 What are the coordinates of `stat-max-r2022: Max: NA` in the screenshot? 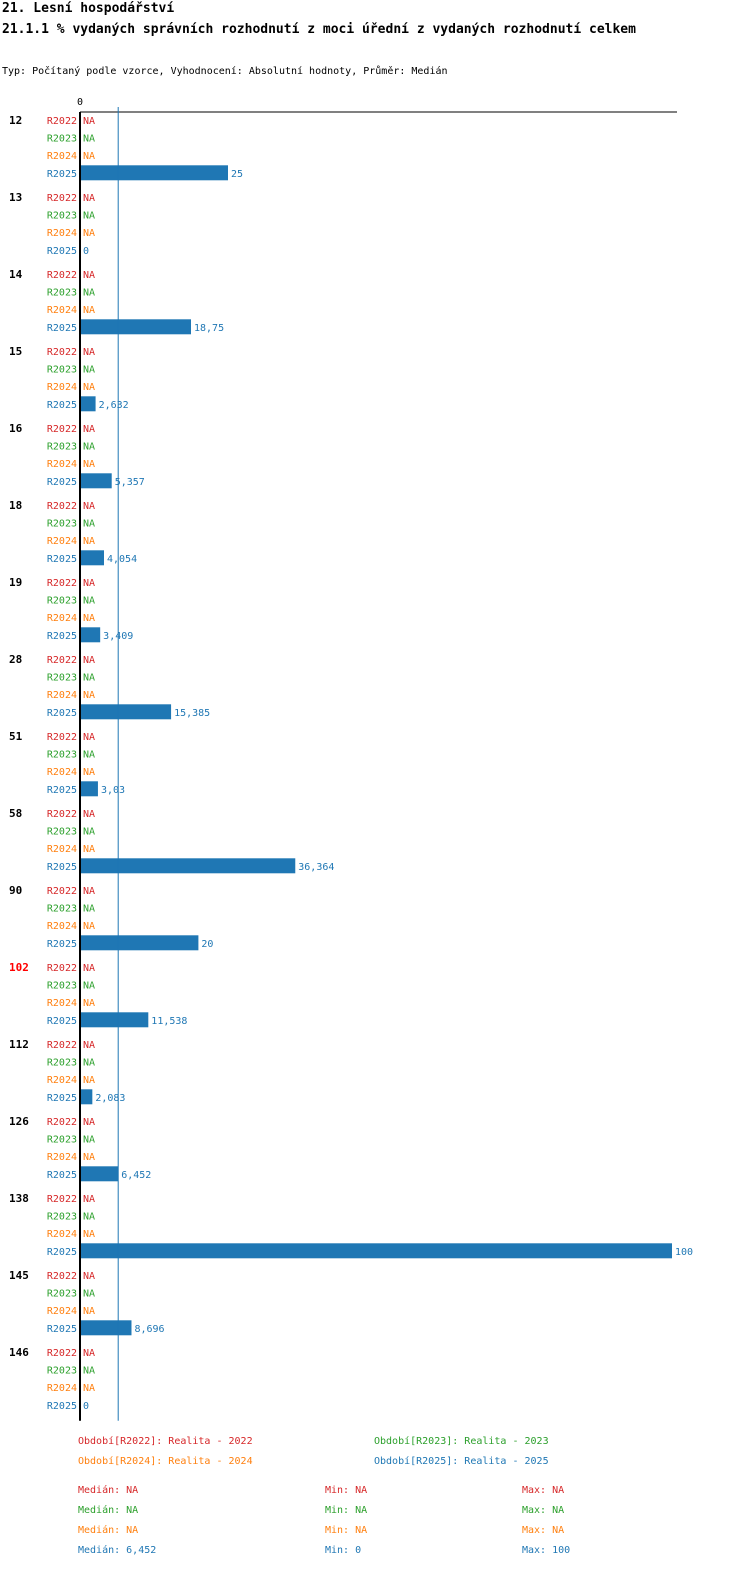 It's located at (543, 1490).